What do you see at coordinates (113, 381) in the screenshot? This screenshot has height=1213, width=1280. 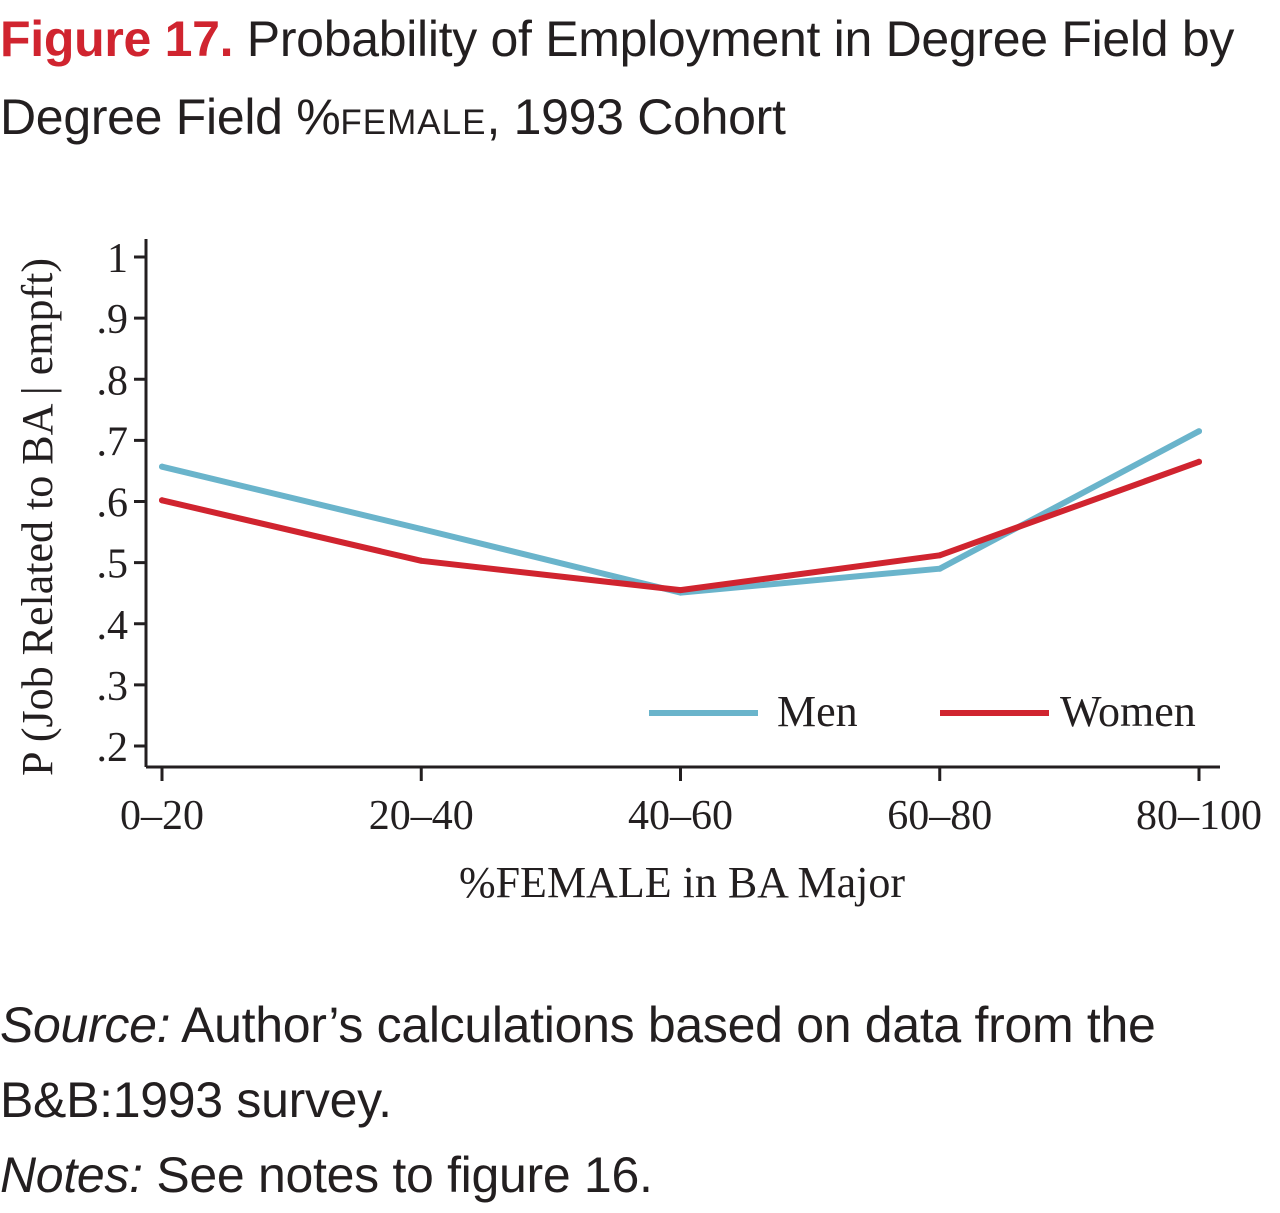 I see `y-tick-label: .8` at bounding box center [113, 381].